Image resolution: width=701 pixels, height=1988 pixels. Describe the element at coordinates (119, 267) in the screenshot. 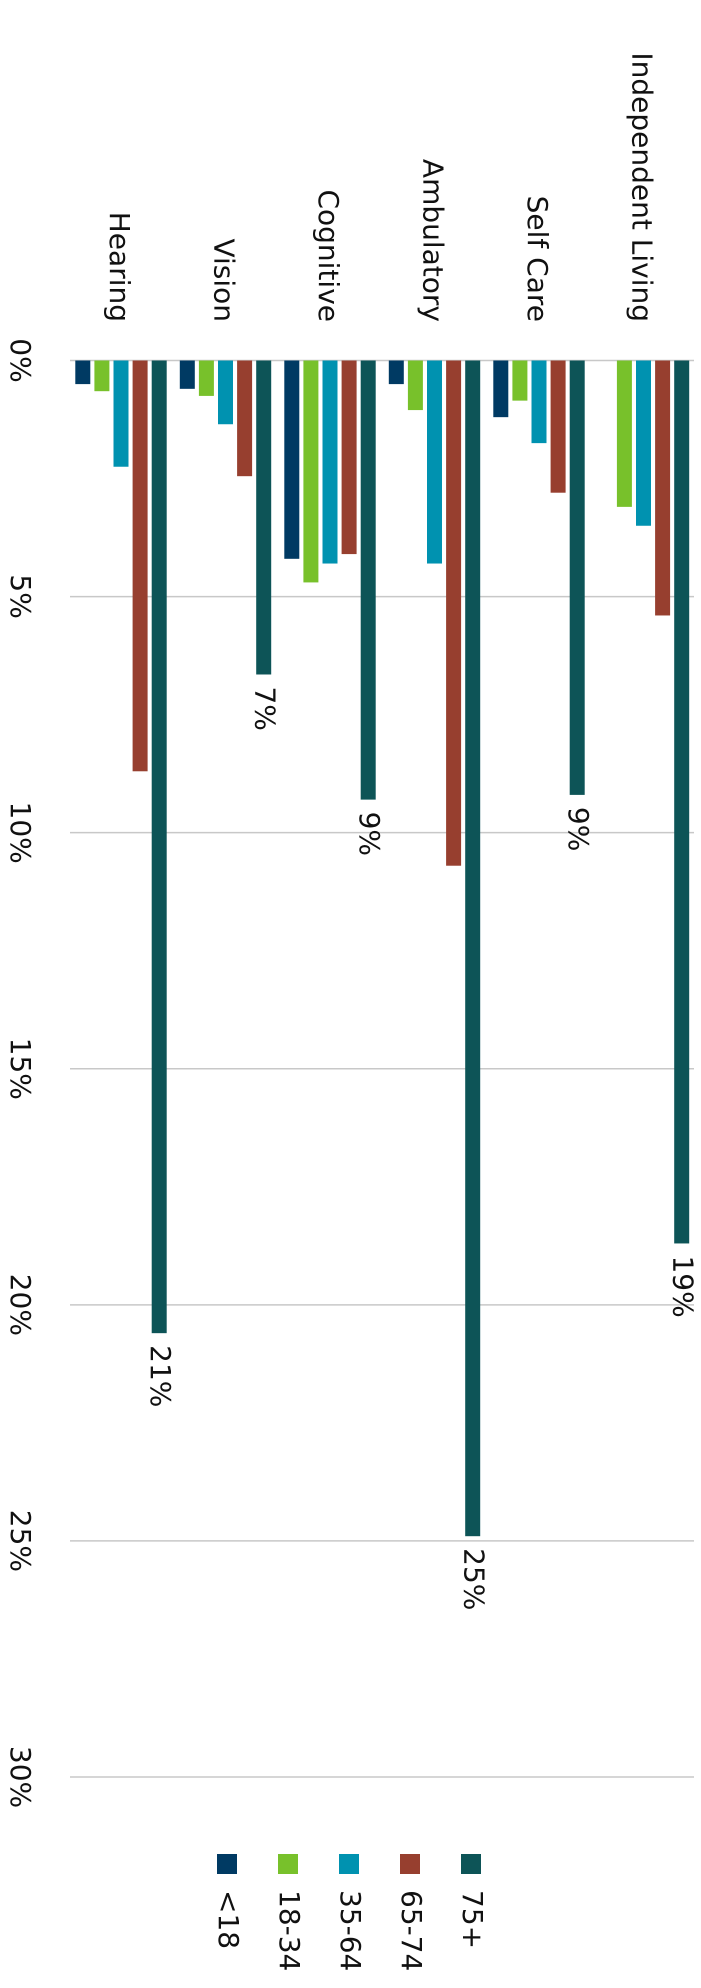

I see `category-label: Hearing` at that location.